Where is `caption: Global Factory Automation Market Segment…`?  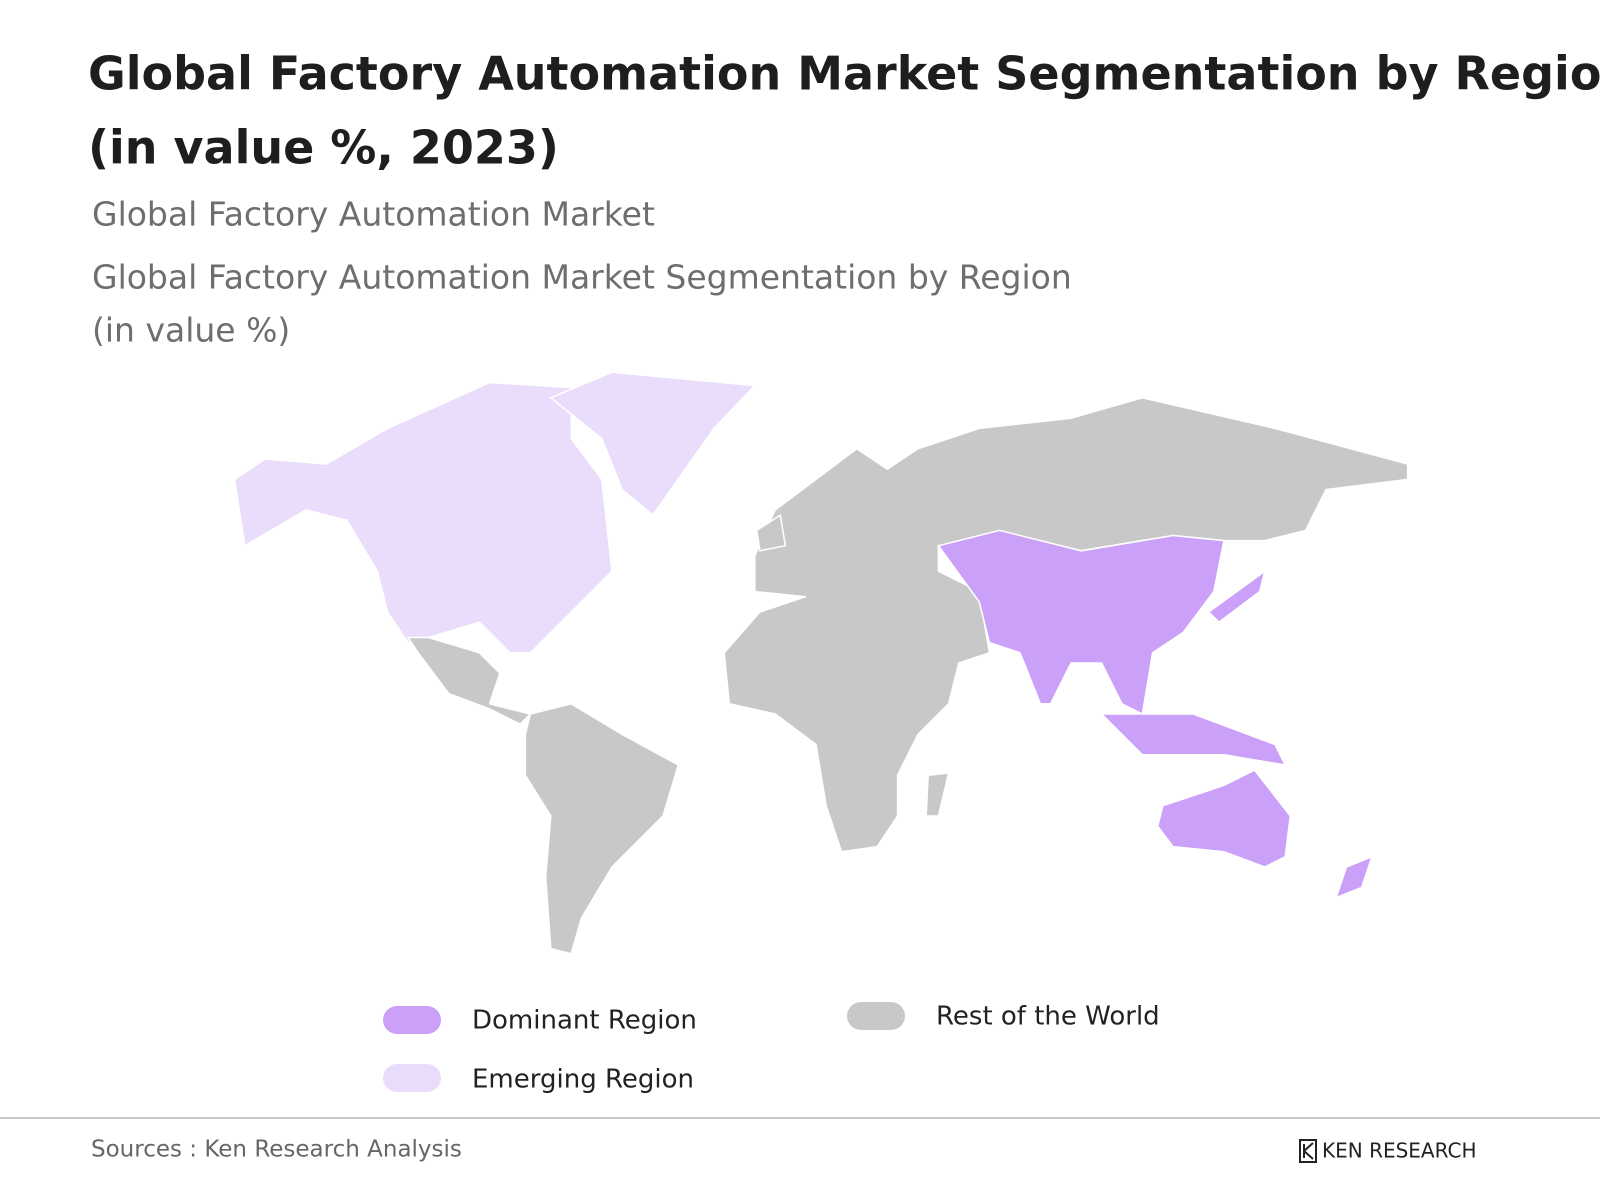 caption: Global Factory Automation Market Segment… is located at coordinates (582, 277).